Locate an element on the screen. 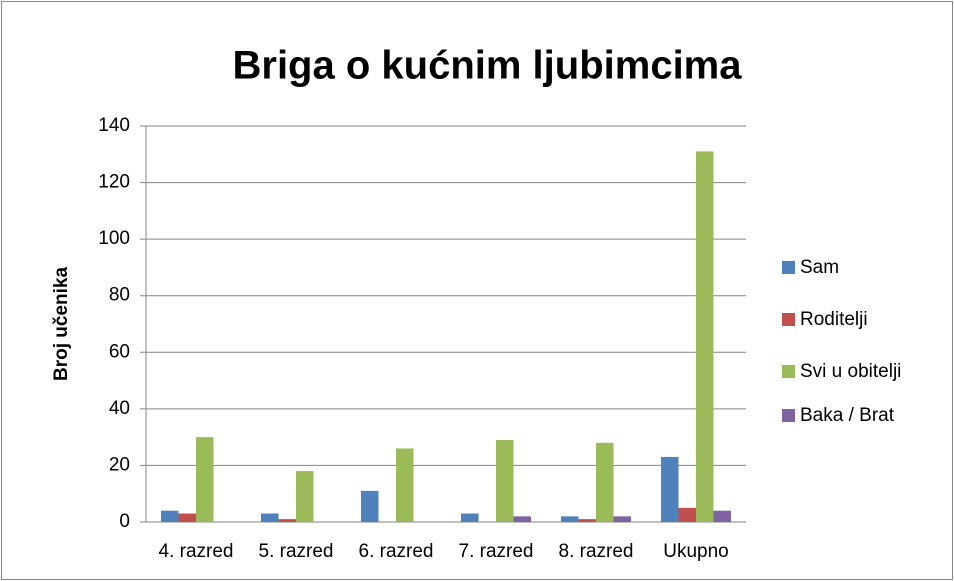 The image size is (954, 581). y-tick-label: 140 is located at coordinates (114, 125).